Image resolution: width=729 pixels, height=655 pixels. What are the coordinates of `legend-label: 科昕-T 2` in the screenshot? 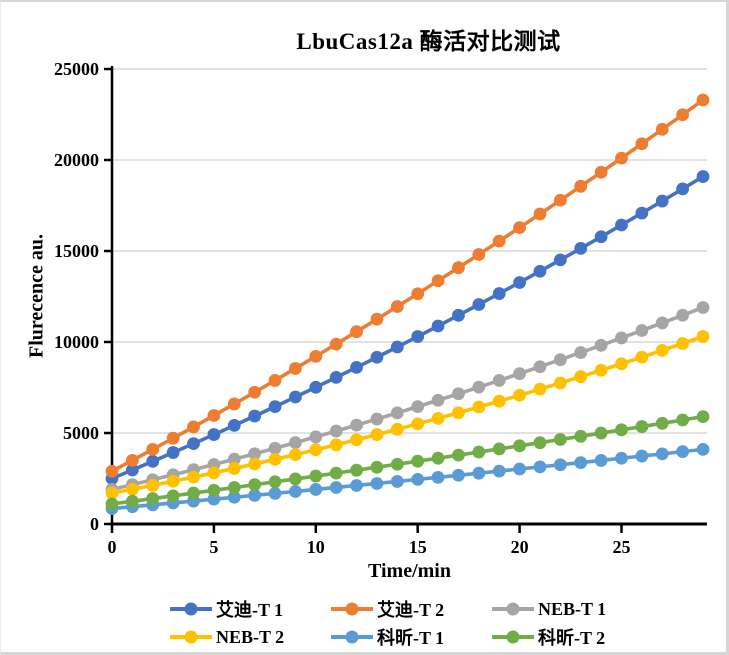 It's located at (572, 638).